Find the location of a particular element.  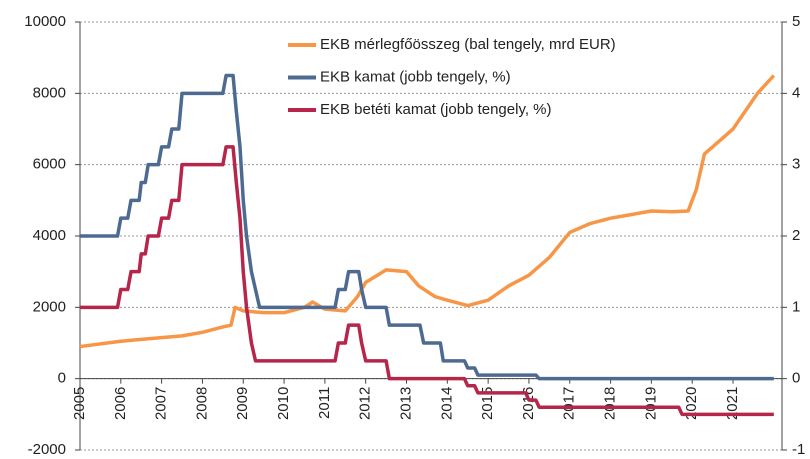

x-tick-label: 2013 is located at coordinates (405, 403).